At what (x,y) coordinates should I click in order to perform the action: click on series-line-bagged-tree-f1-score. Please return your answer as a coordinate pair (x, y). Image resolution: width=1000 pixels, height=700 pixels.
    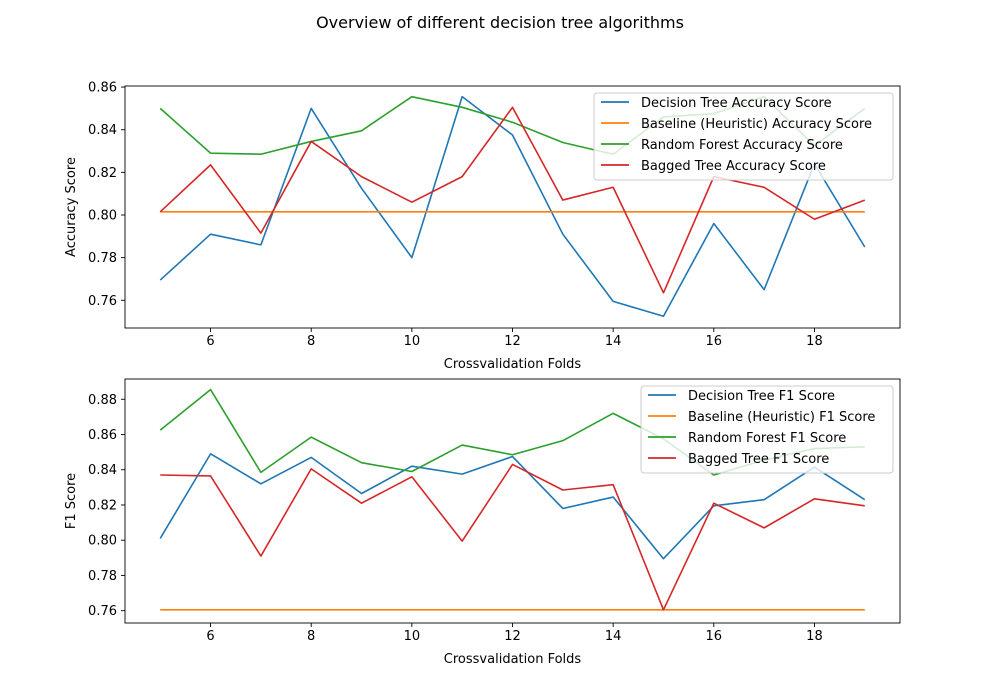
    Looking at the image, I should click on (512, 537).